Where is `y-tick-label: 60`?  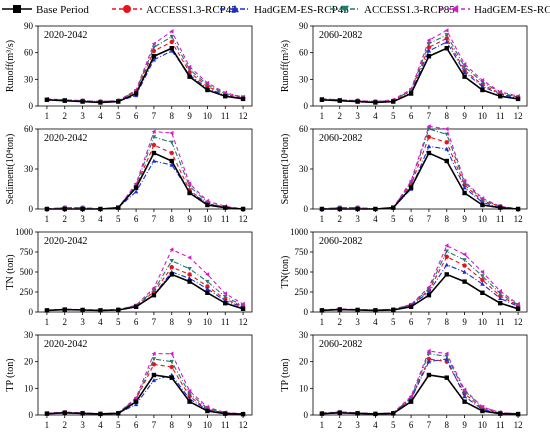 y-tick-label: 60 is located at coordinates (29, 53).